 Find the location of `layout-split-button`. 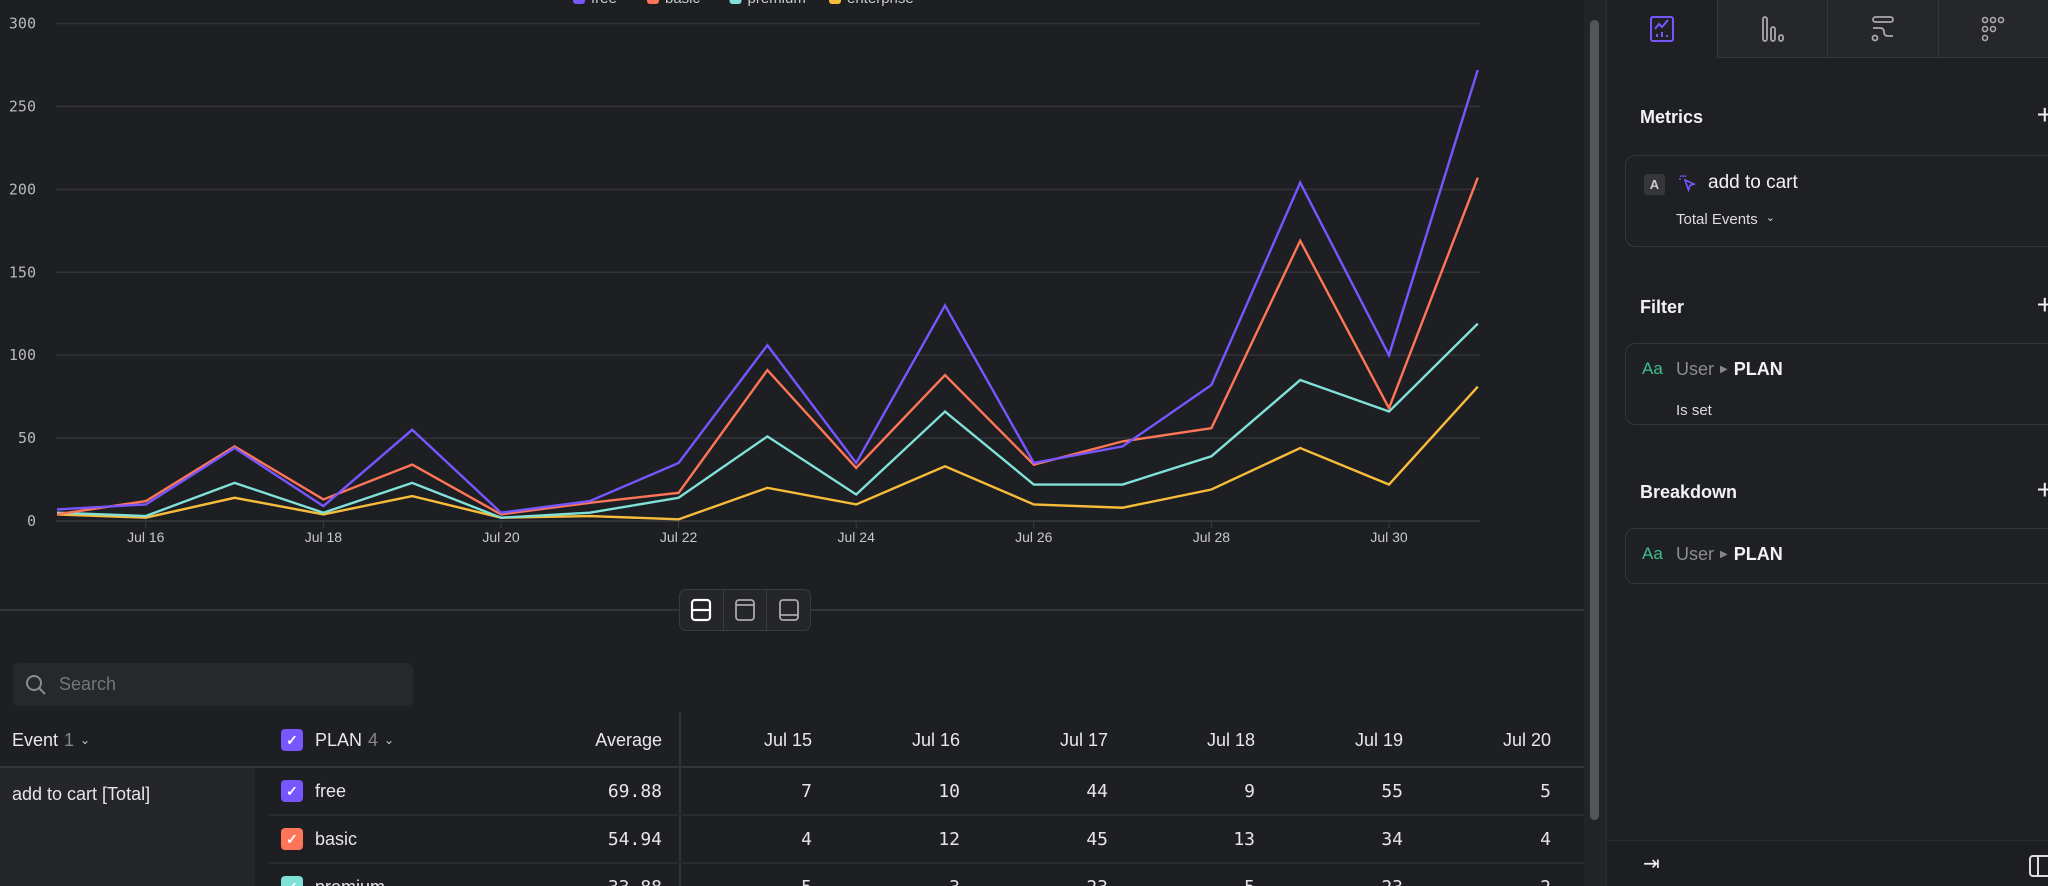

layout-split-button is located at coordinates (702, 610).